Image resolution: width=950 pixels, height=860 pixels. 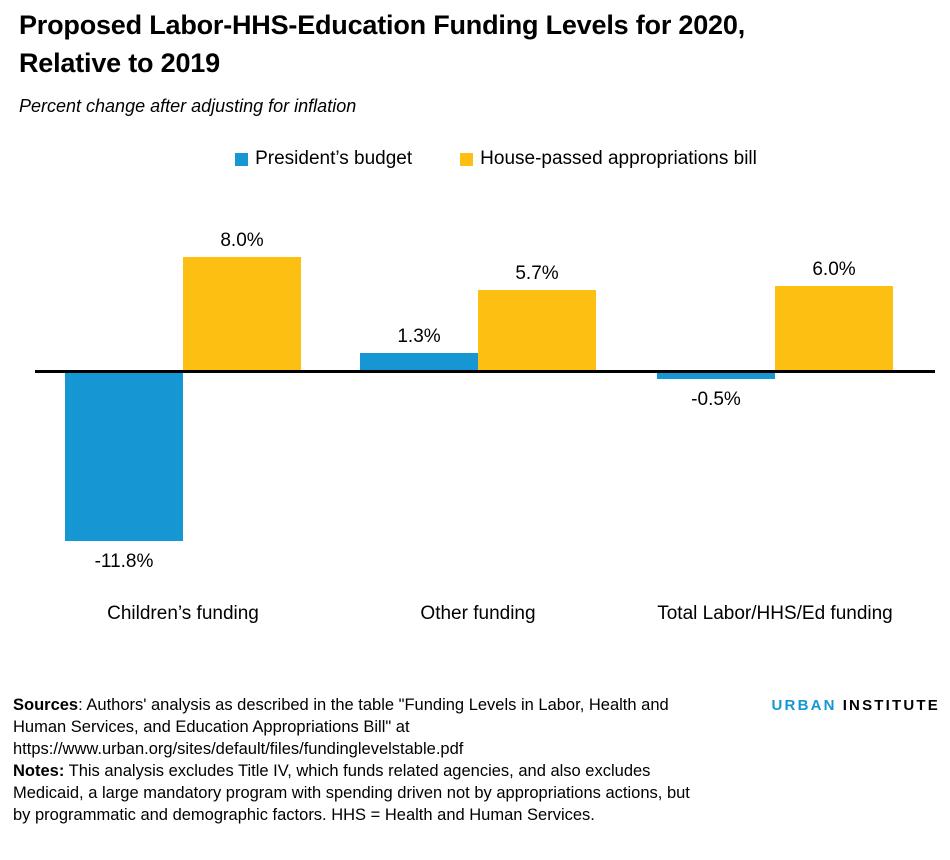 I want to click on logo-institute-text: INSTITUTE, so click(x=891, y=705).